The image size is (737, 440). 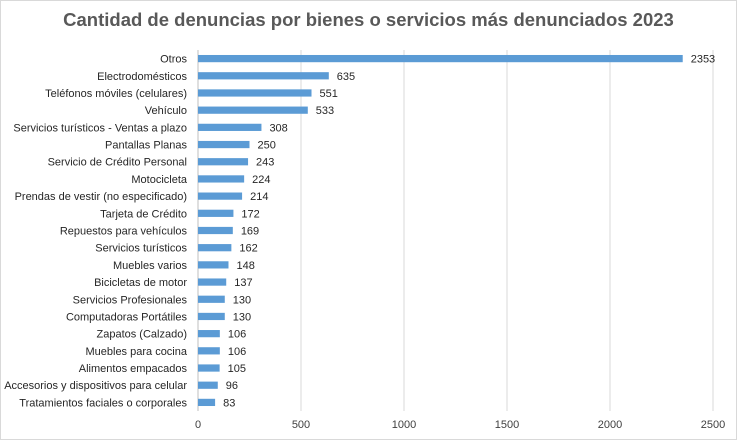 What do you see at coordinates (127, 317) in the screenshot?
I see `category-label: Computadoras Portátiles` at bounding box center [127, 317].